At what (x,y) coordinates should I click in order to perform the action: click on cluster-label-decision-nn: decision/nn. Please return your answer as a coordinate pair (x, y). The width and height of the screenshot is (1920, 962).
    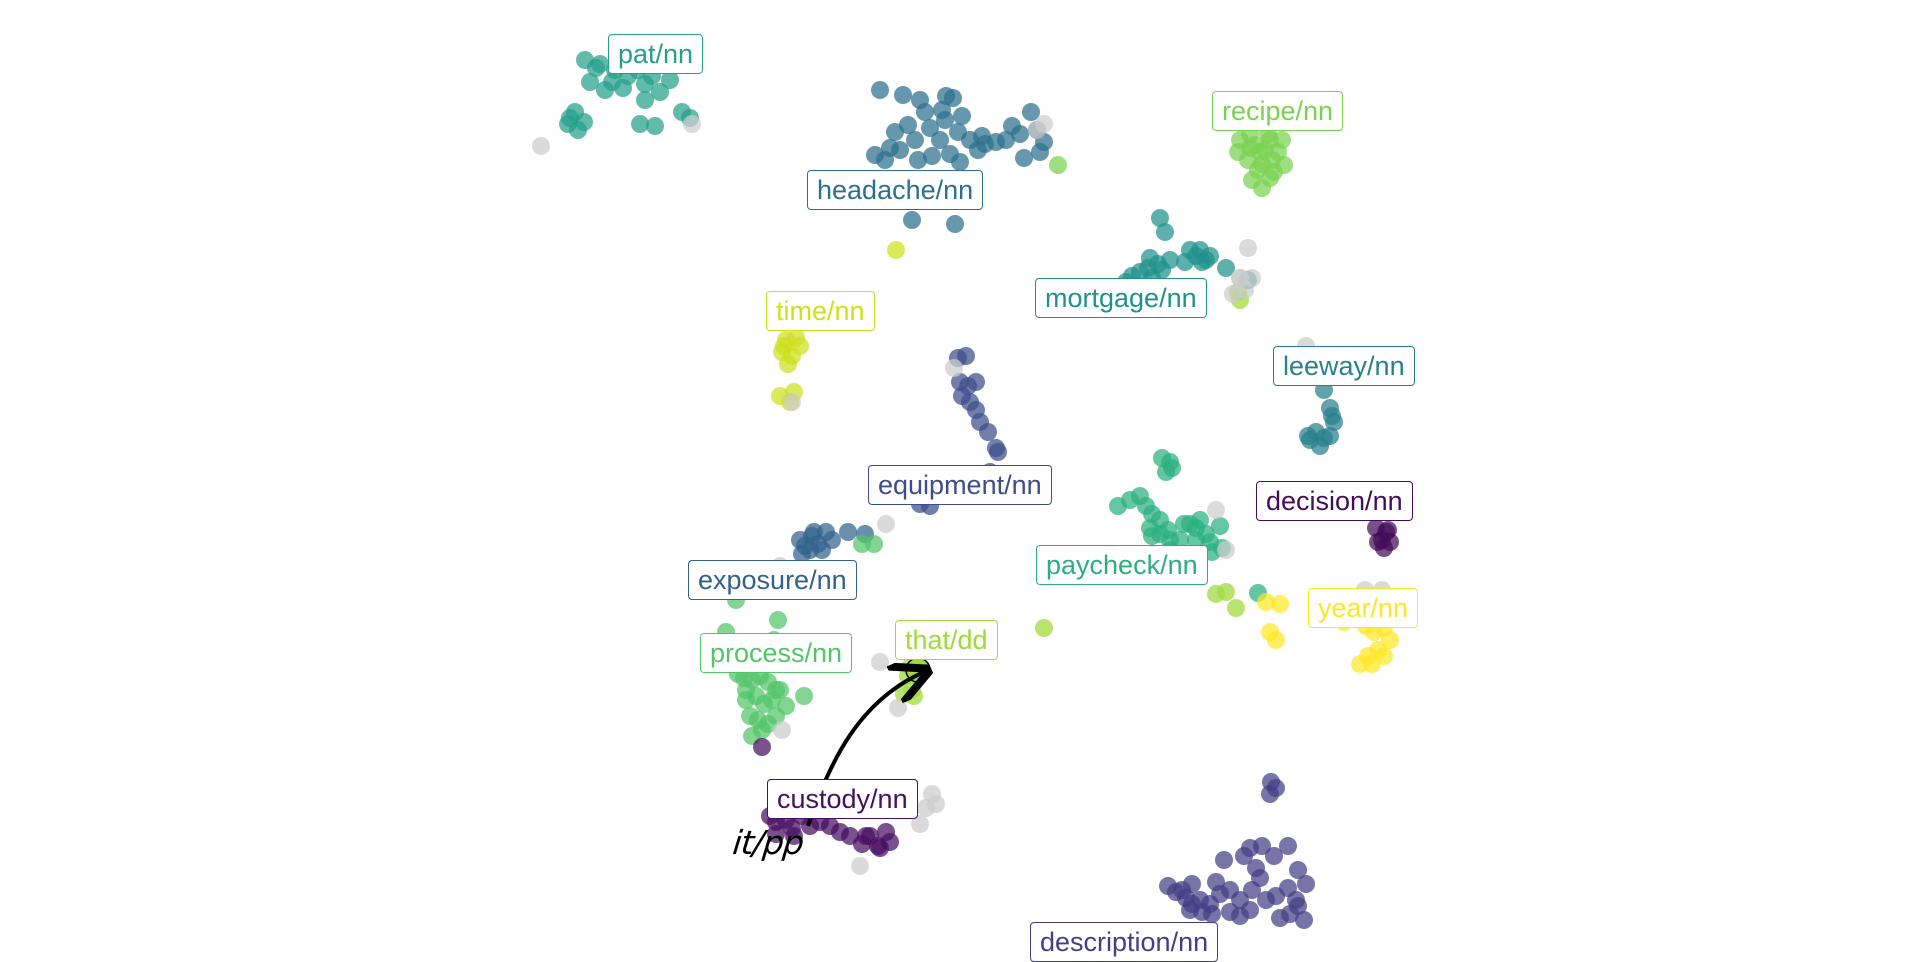
    Looking at the image, I should click on (1334, 501).